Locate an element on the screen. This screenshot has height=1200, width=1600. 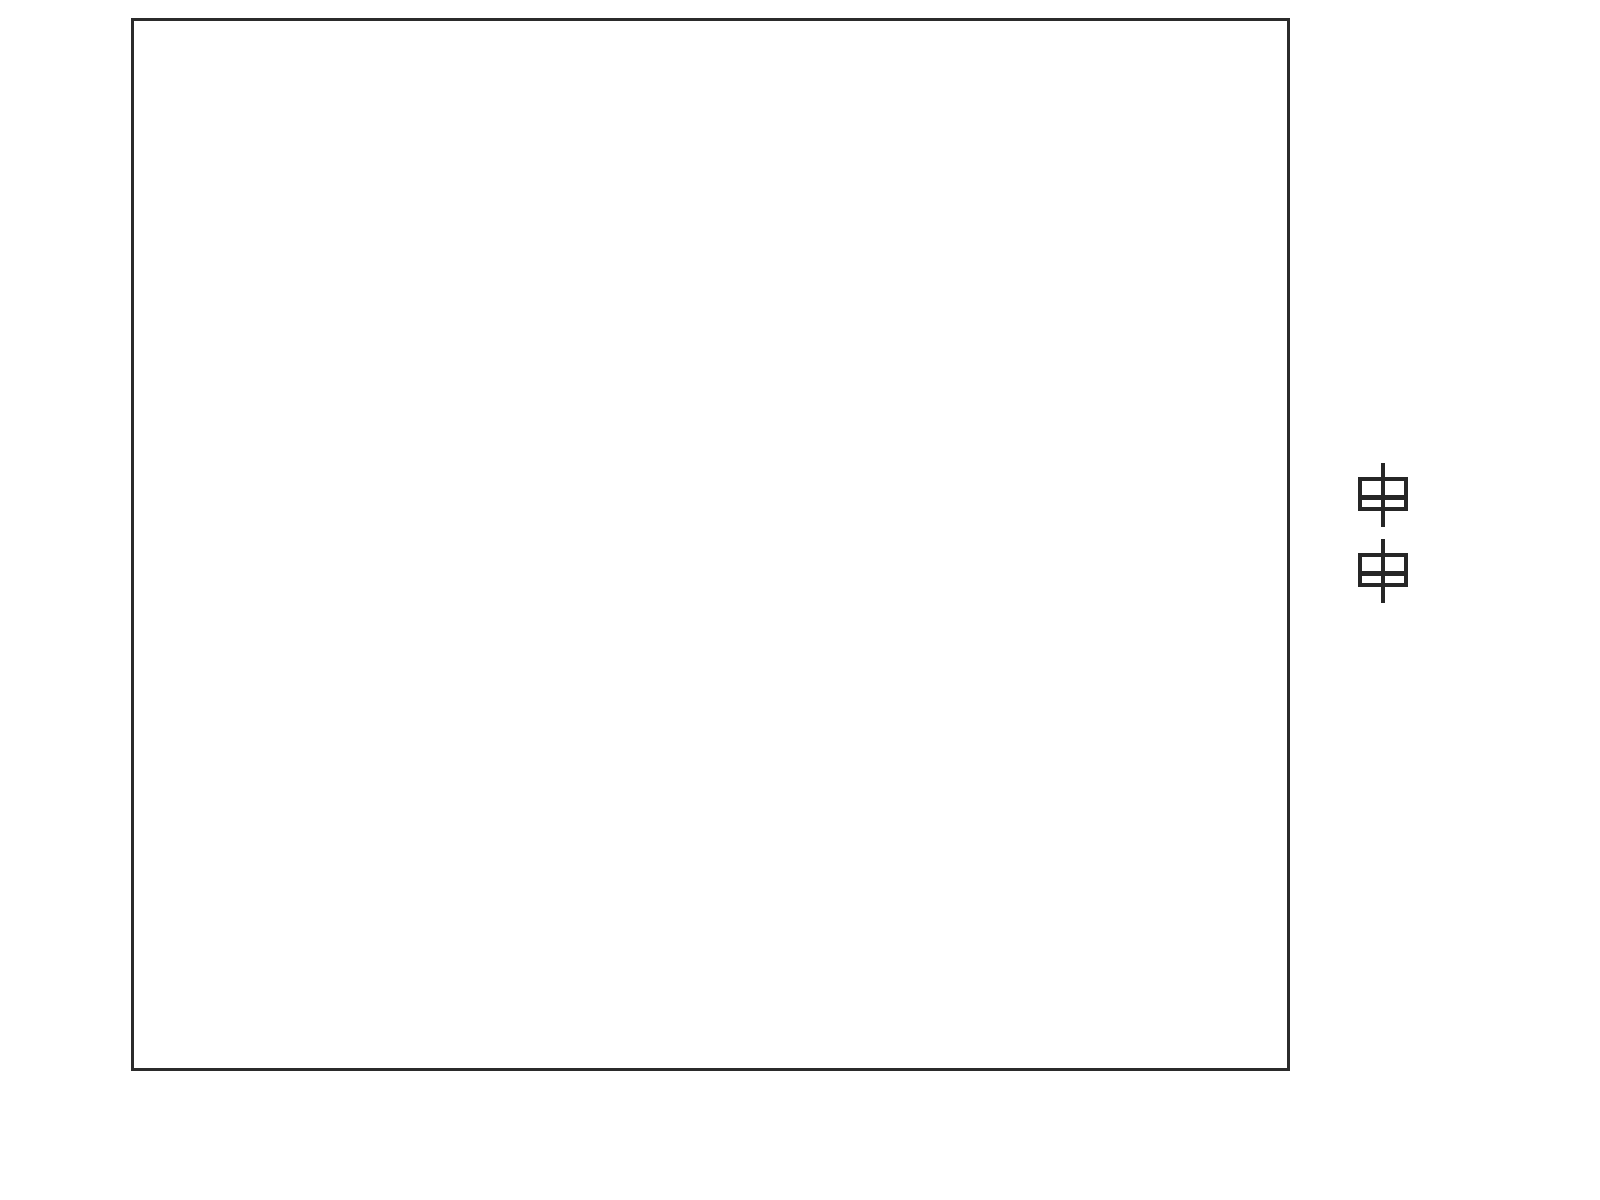
legend-entry-normal is located at coordinates (1477, 571).